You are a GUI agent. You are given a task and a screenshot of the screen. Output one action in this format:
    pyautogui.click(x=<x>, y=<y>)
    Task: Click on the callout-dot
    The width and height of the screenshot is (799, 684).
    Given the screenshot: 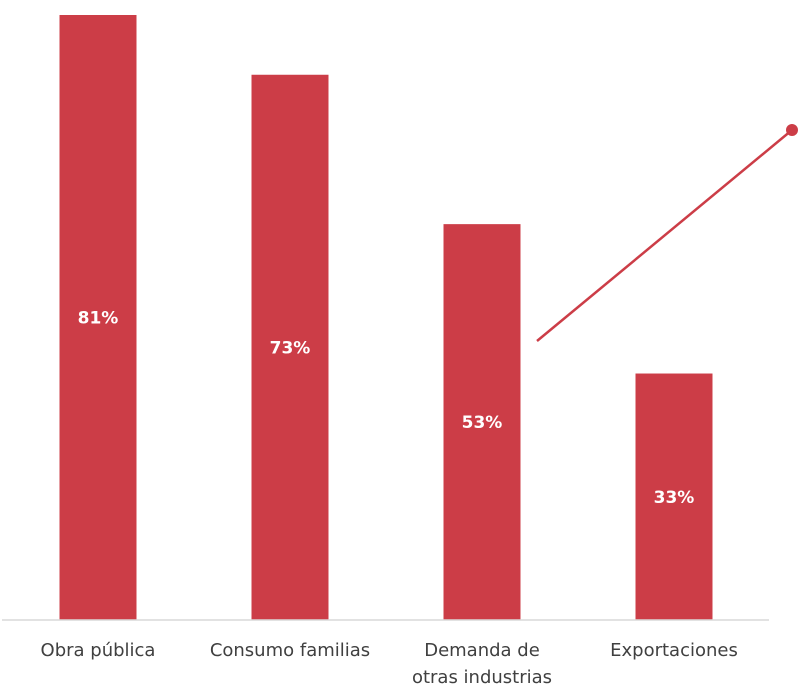 What is the action you would take?
    pyautogui.click(x=792, y=130)
    